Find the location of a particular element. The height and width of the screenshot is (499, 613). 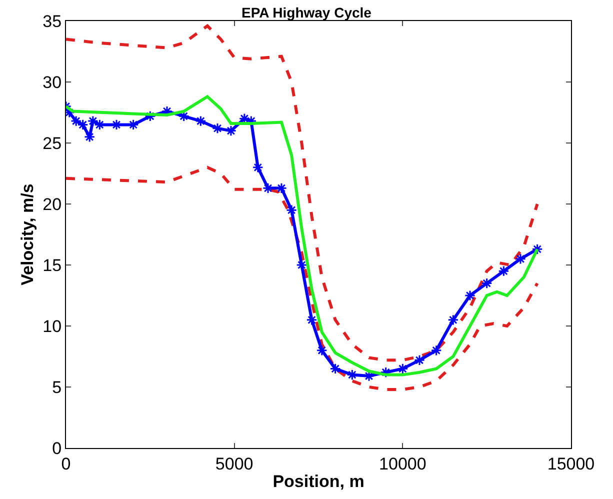

y-tick-label: 25 is located at coordinates (52, 143).